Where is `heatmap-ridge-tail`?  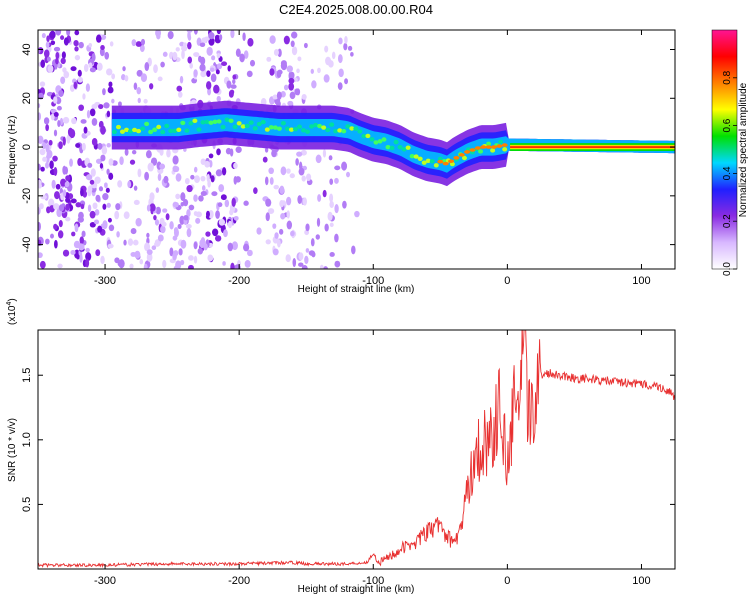
heatmap-ridge-tail is located at coordinates (592, 147).